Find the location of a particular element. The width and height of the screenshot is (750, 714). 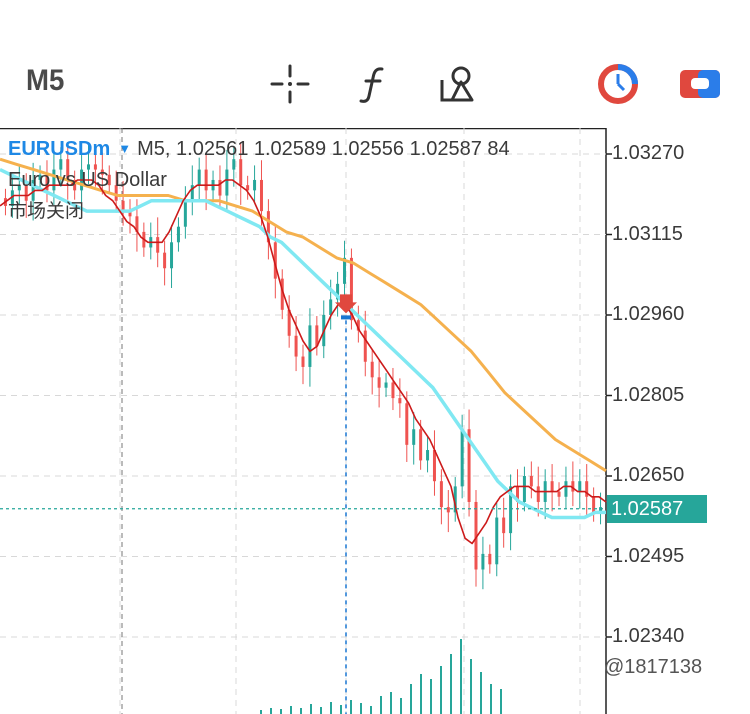

y-tick-label: 1.02650 is located at coordinates (648, 475).